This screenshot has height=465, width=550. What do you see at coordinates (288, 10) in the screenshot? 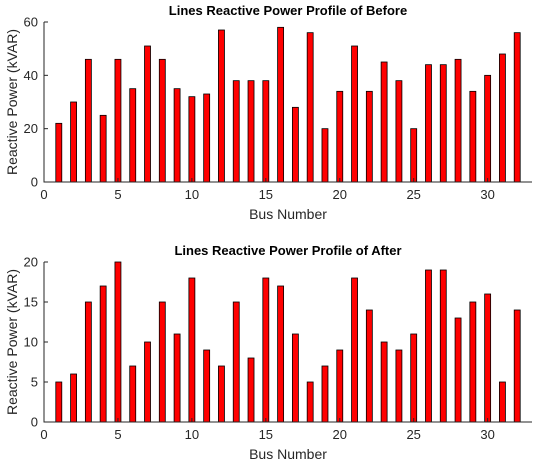
I see `chart-title: Lines Reactive Power Profile of Before` at bounding box center [288, 10].